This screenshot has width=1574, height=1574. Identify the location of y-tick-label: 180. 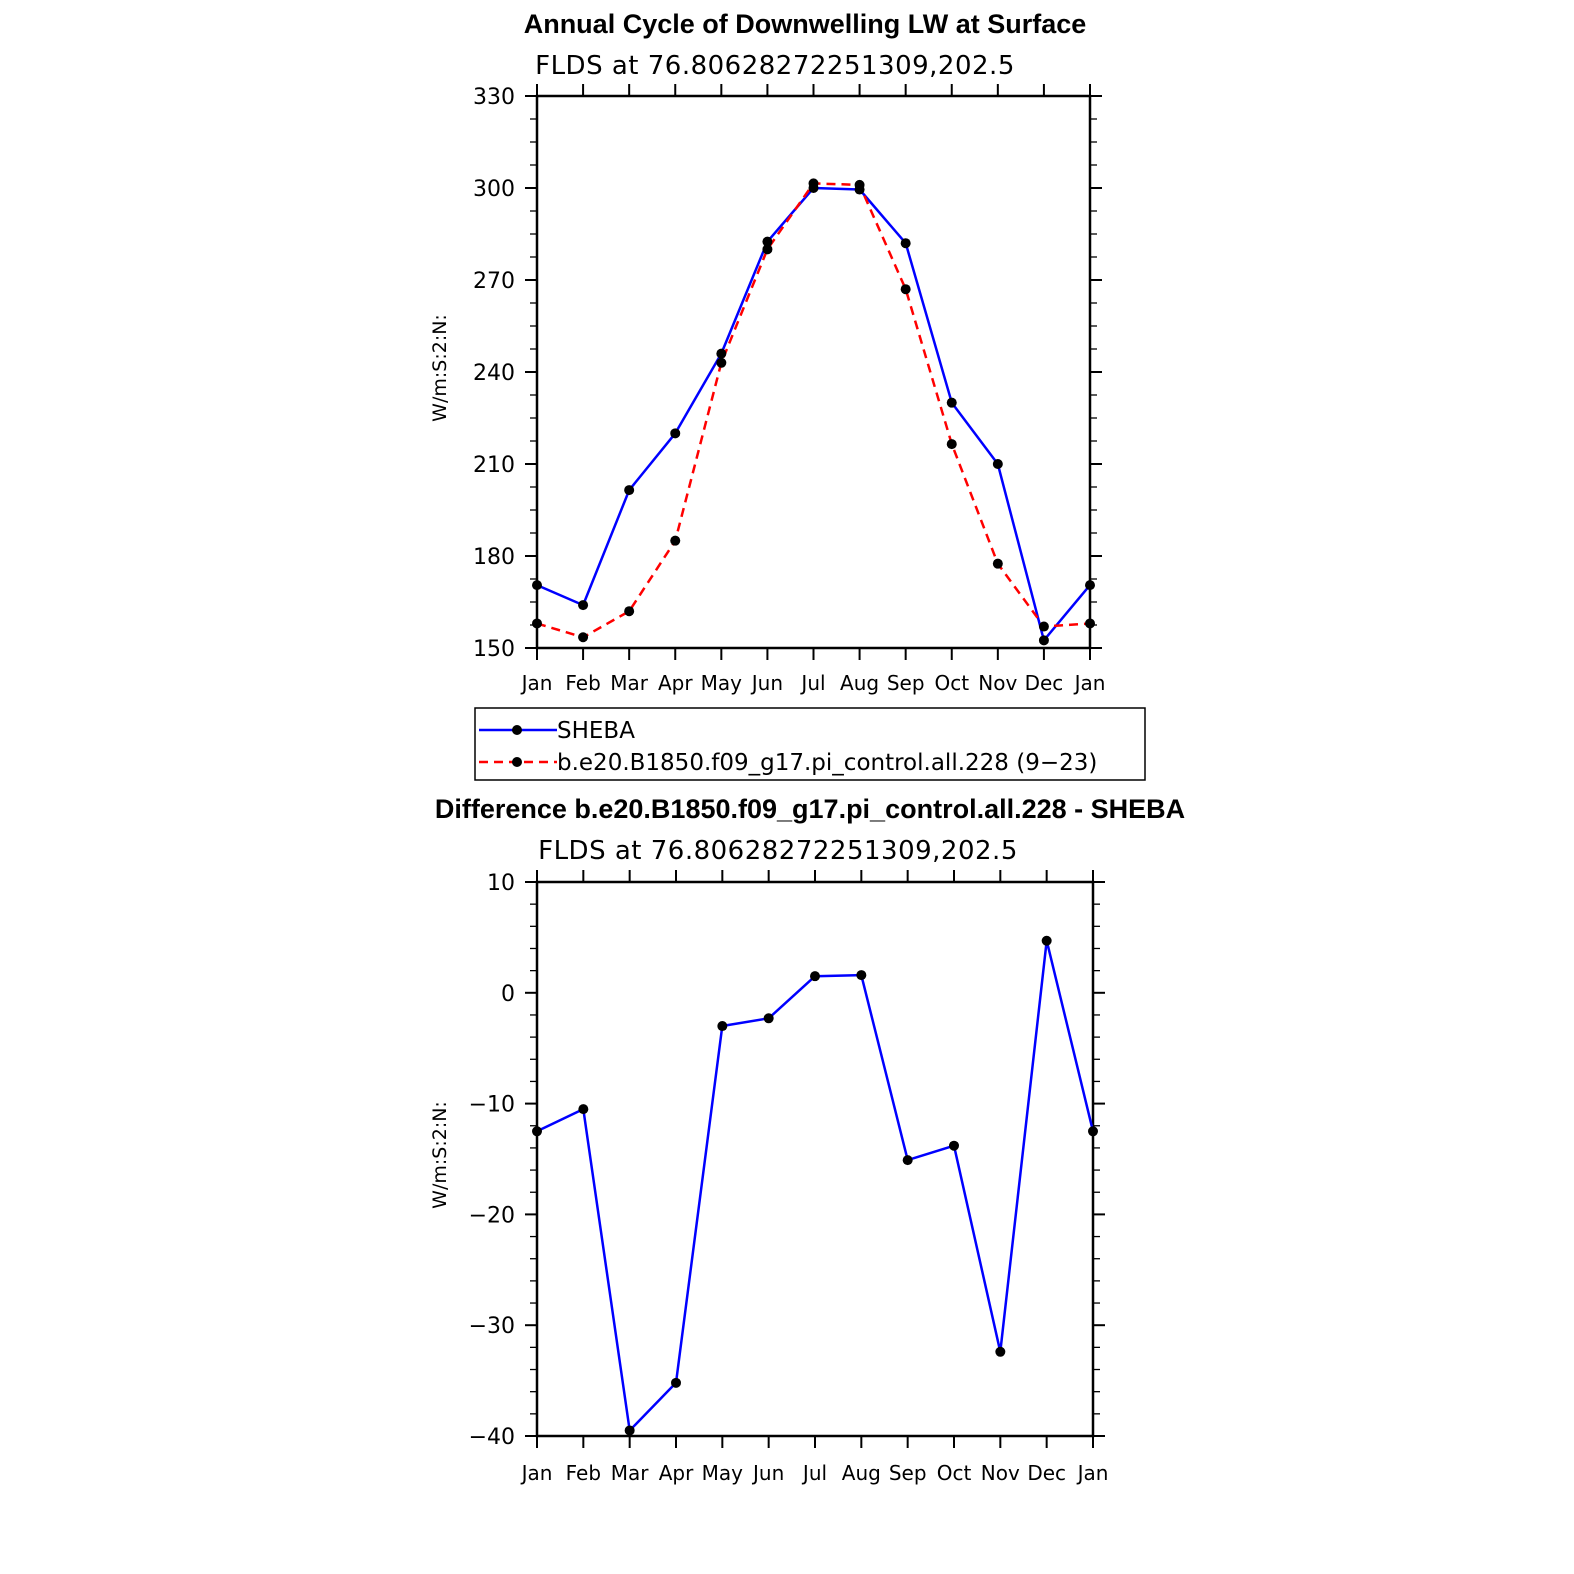
(494, 557).